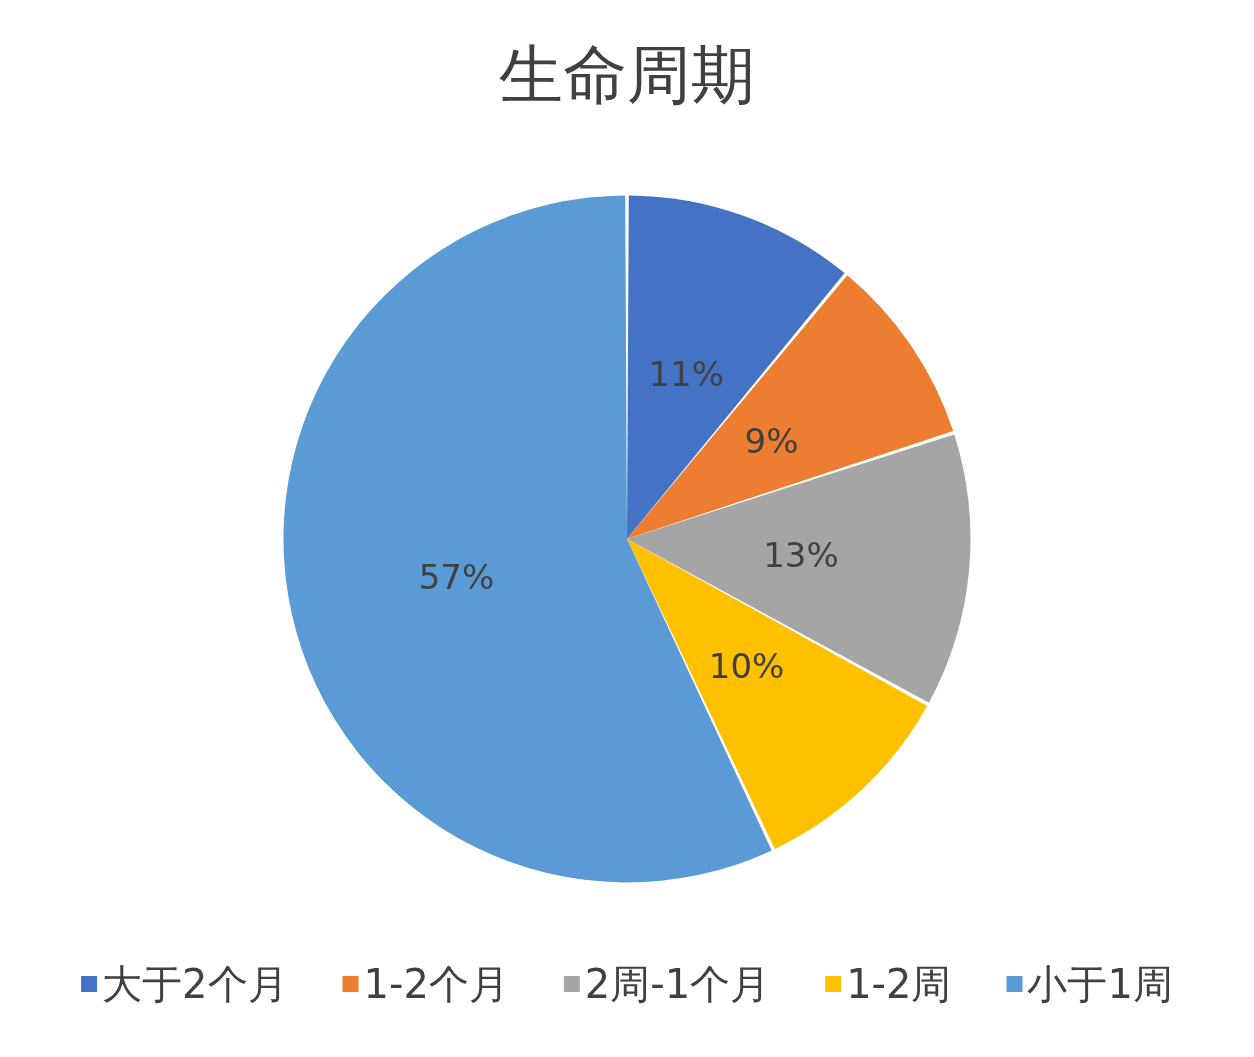  Describe the element at coordinates (899, 984) in the screenshot. I see `legend-label: 1-2周` at that location.